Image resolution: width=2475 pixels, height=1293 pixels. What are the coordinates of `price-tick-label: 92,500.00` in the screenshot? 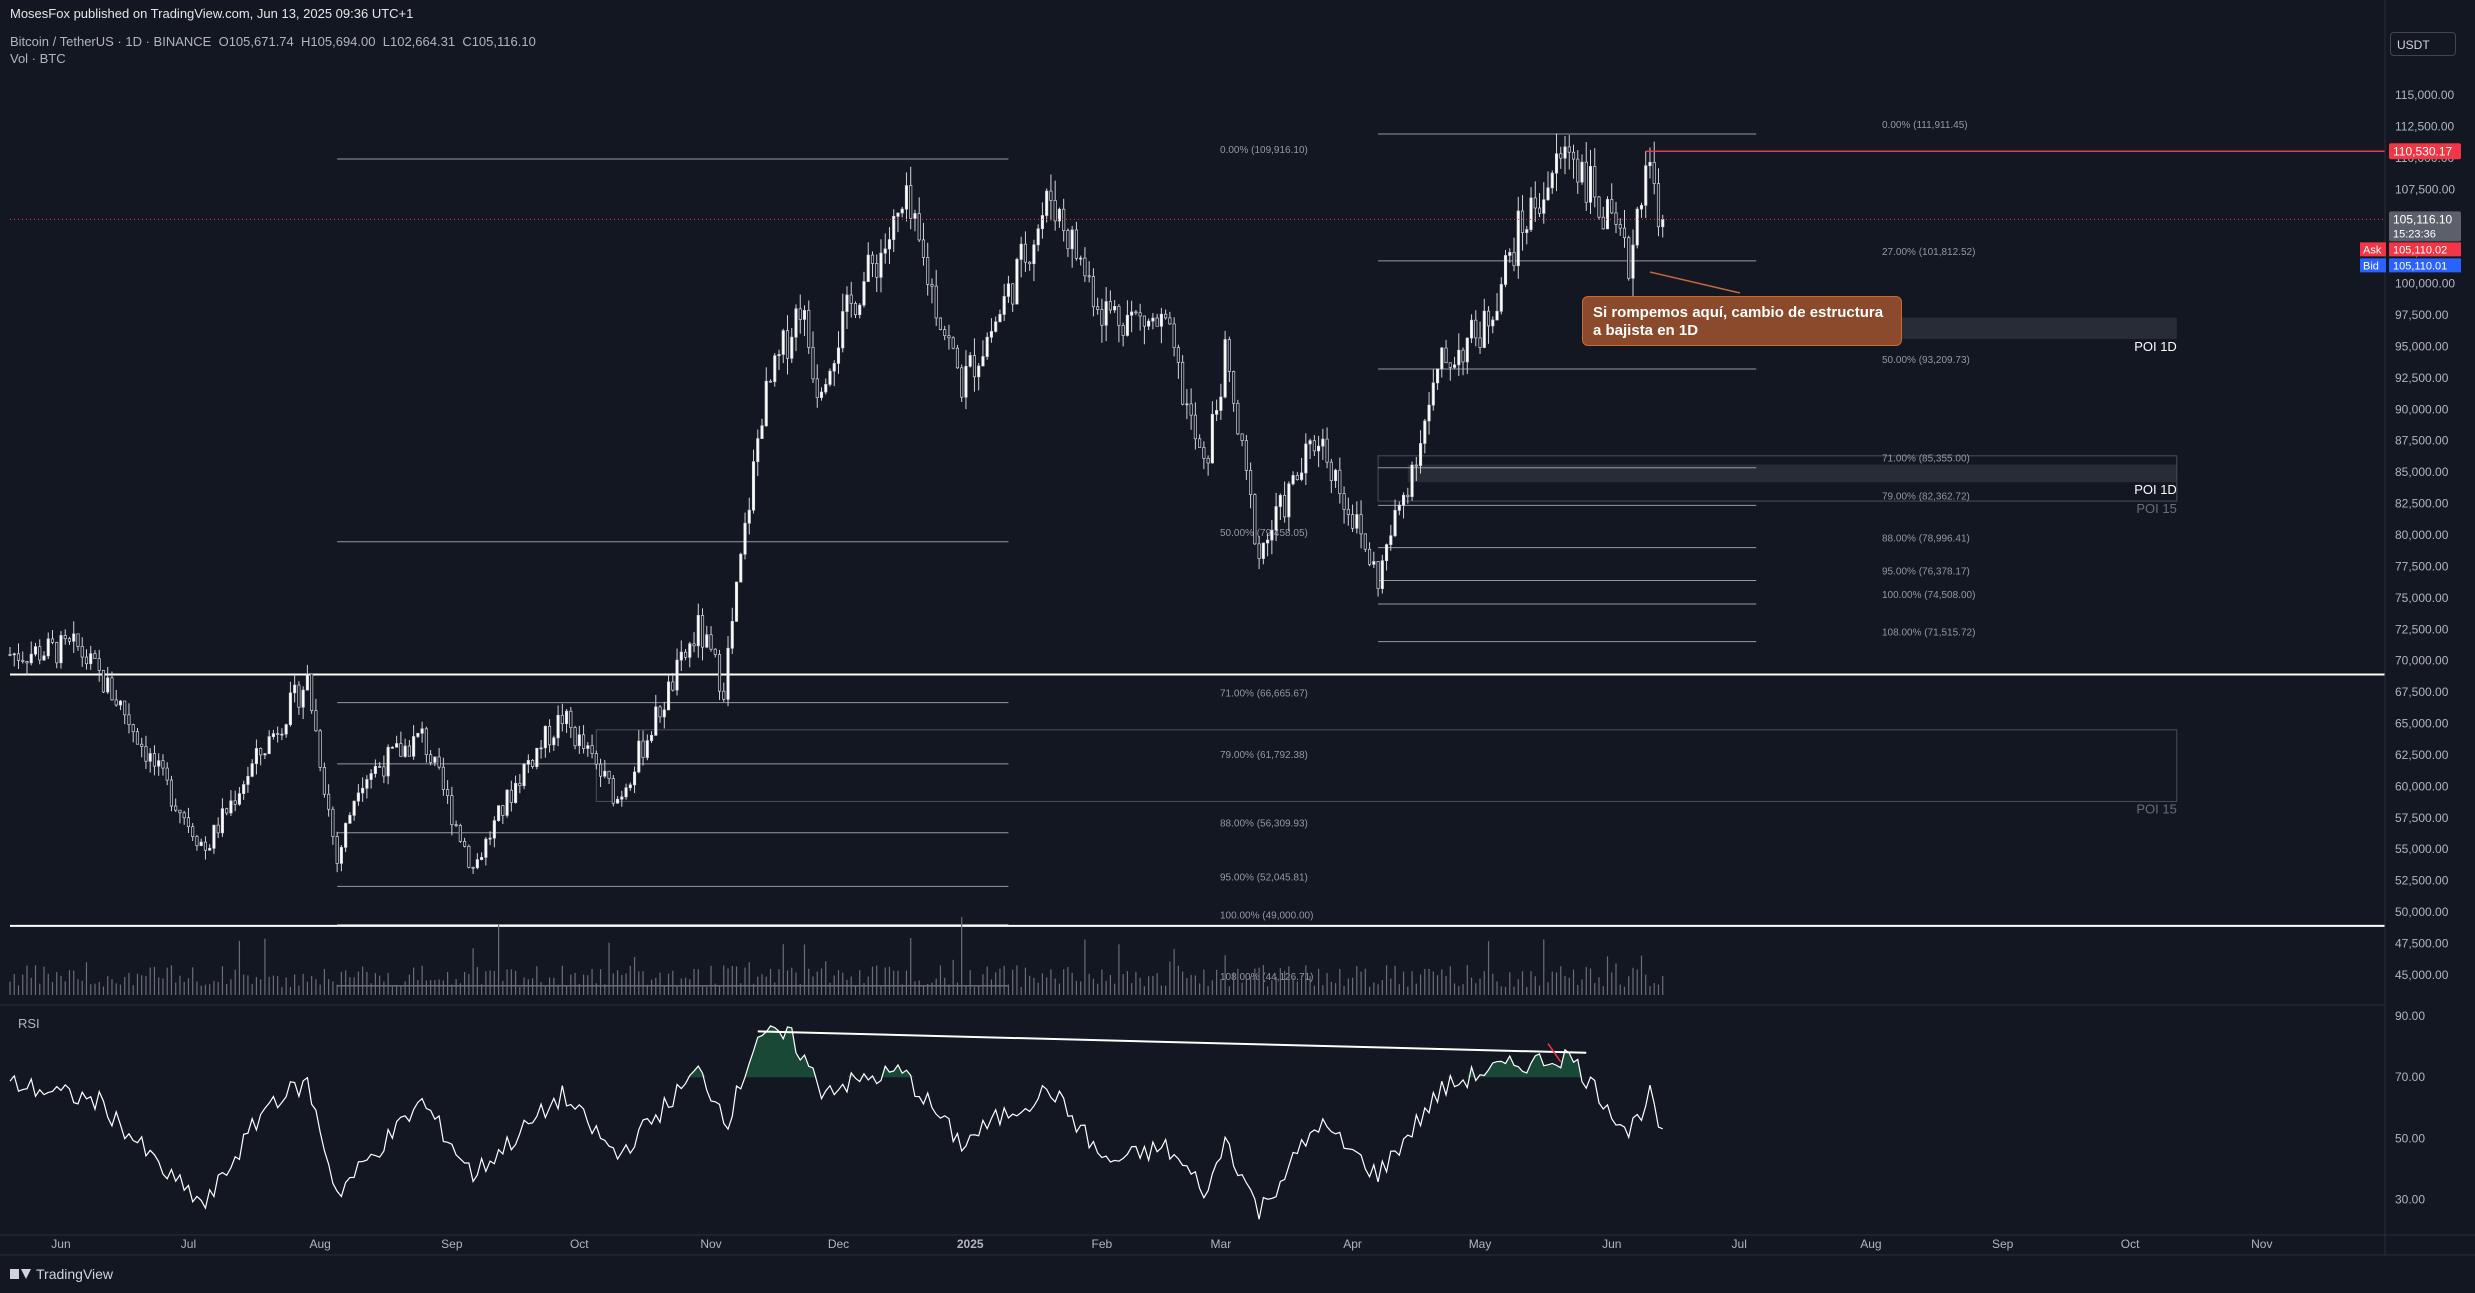 It's located at (2422, 378).